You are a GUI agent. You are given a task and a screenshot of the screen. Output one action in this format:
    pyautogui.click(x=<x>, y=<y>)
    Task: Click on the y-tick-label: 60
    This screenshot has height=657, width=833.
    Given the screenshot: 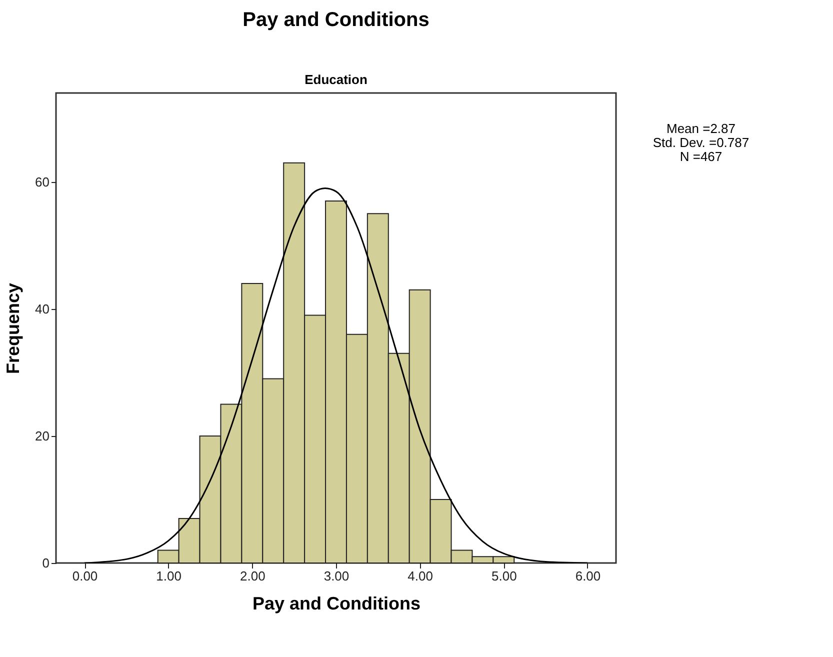 What is the action you would take?
    pyautogui.click(x=42, y=182)
    